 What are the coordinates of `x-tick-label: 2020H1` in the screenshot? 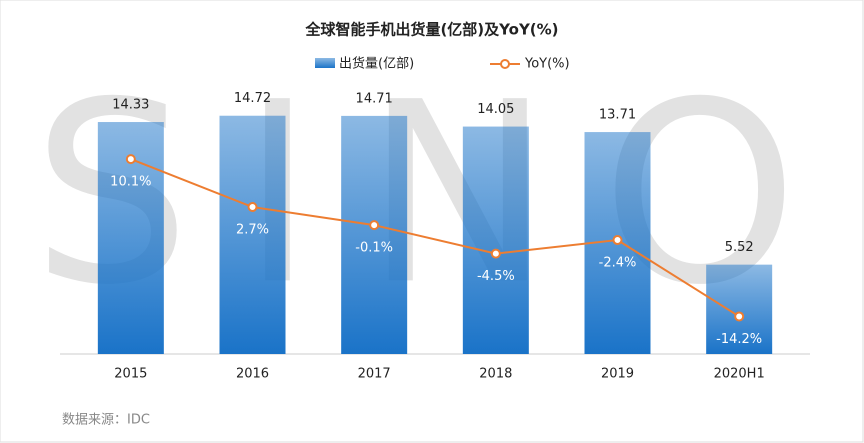 It's located at (739, 374).